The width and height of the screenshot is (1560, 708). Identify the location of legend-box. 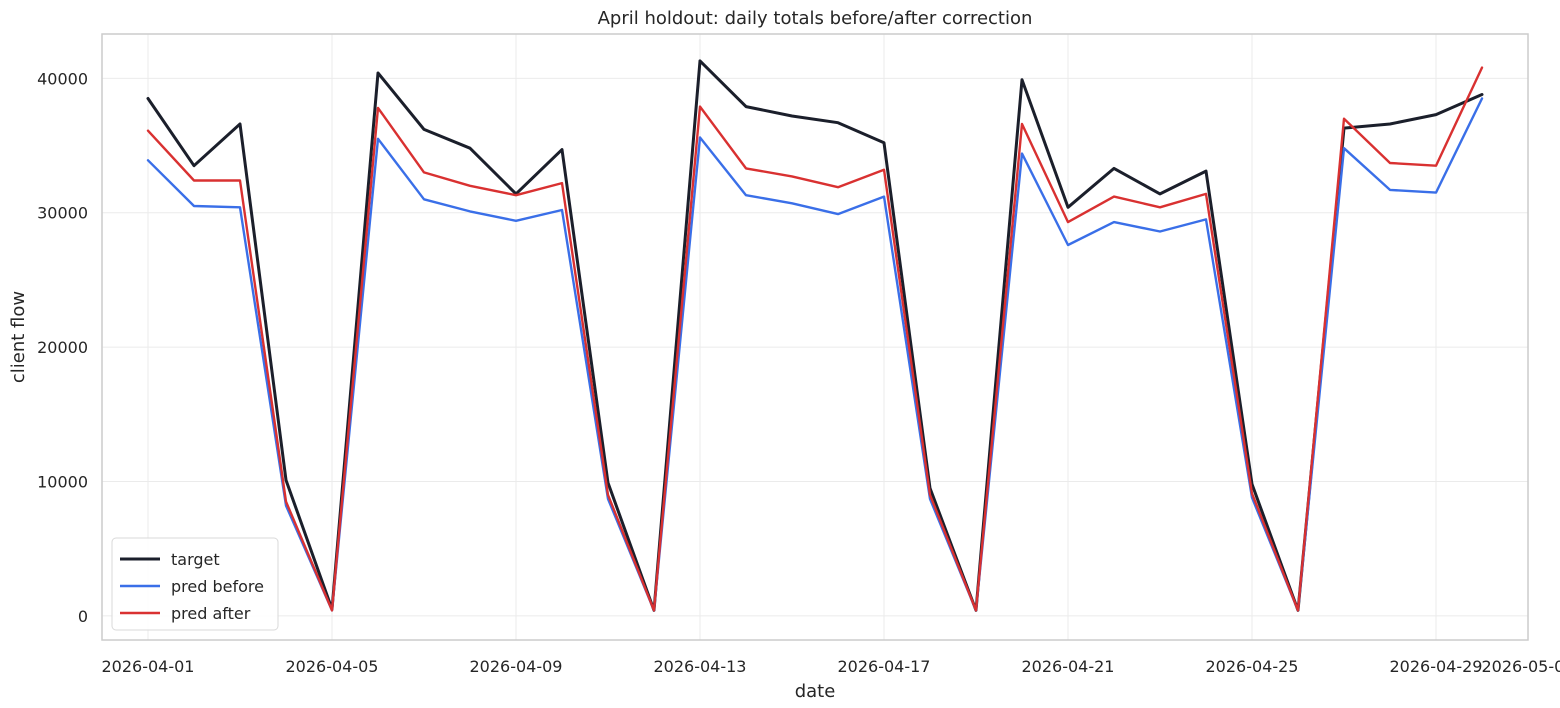
(195, 584).